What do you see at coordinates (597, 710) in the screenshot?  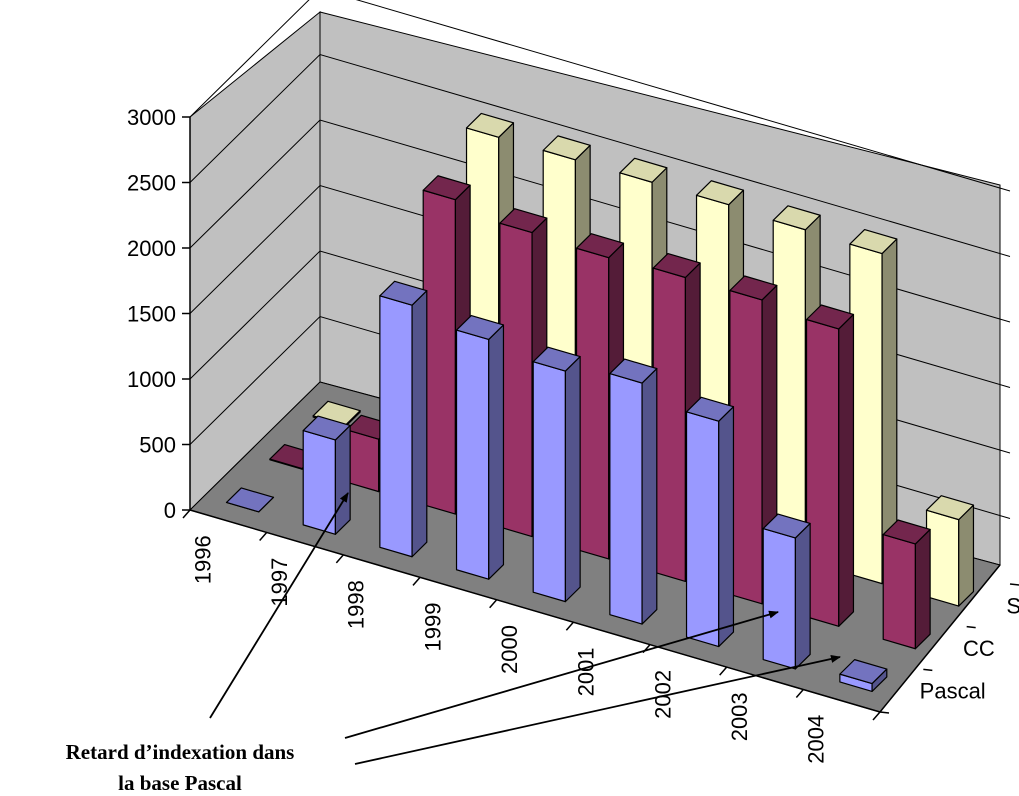 I see `annotation-arrow-2004` at bounding box center [597, 710].